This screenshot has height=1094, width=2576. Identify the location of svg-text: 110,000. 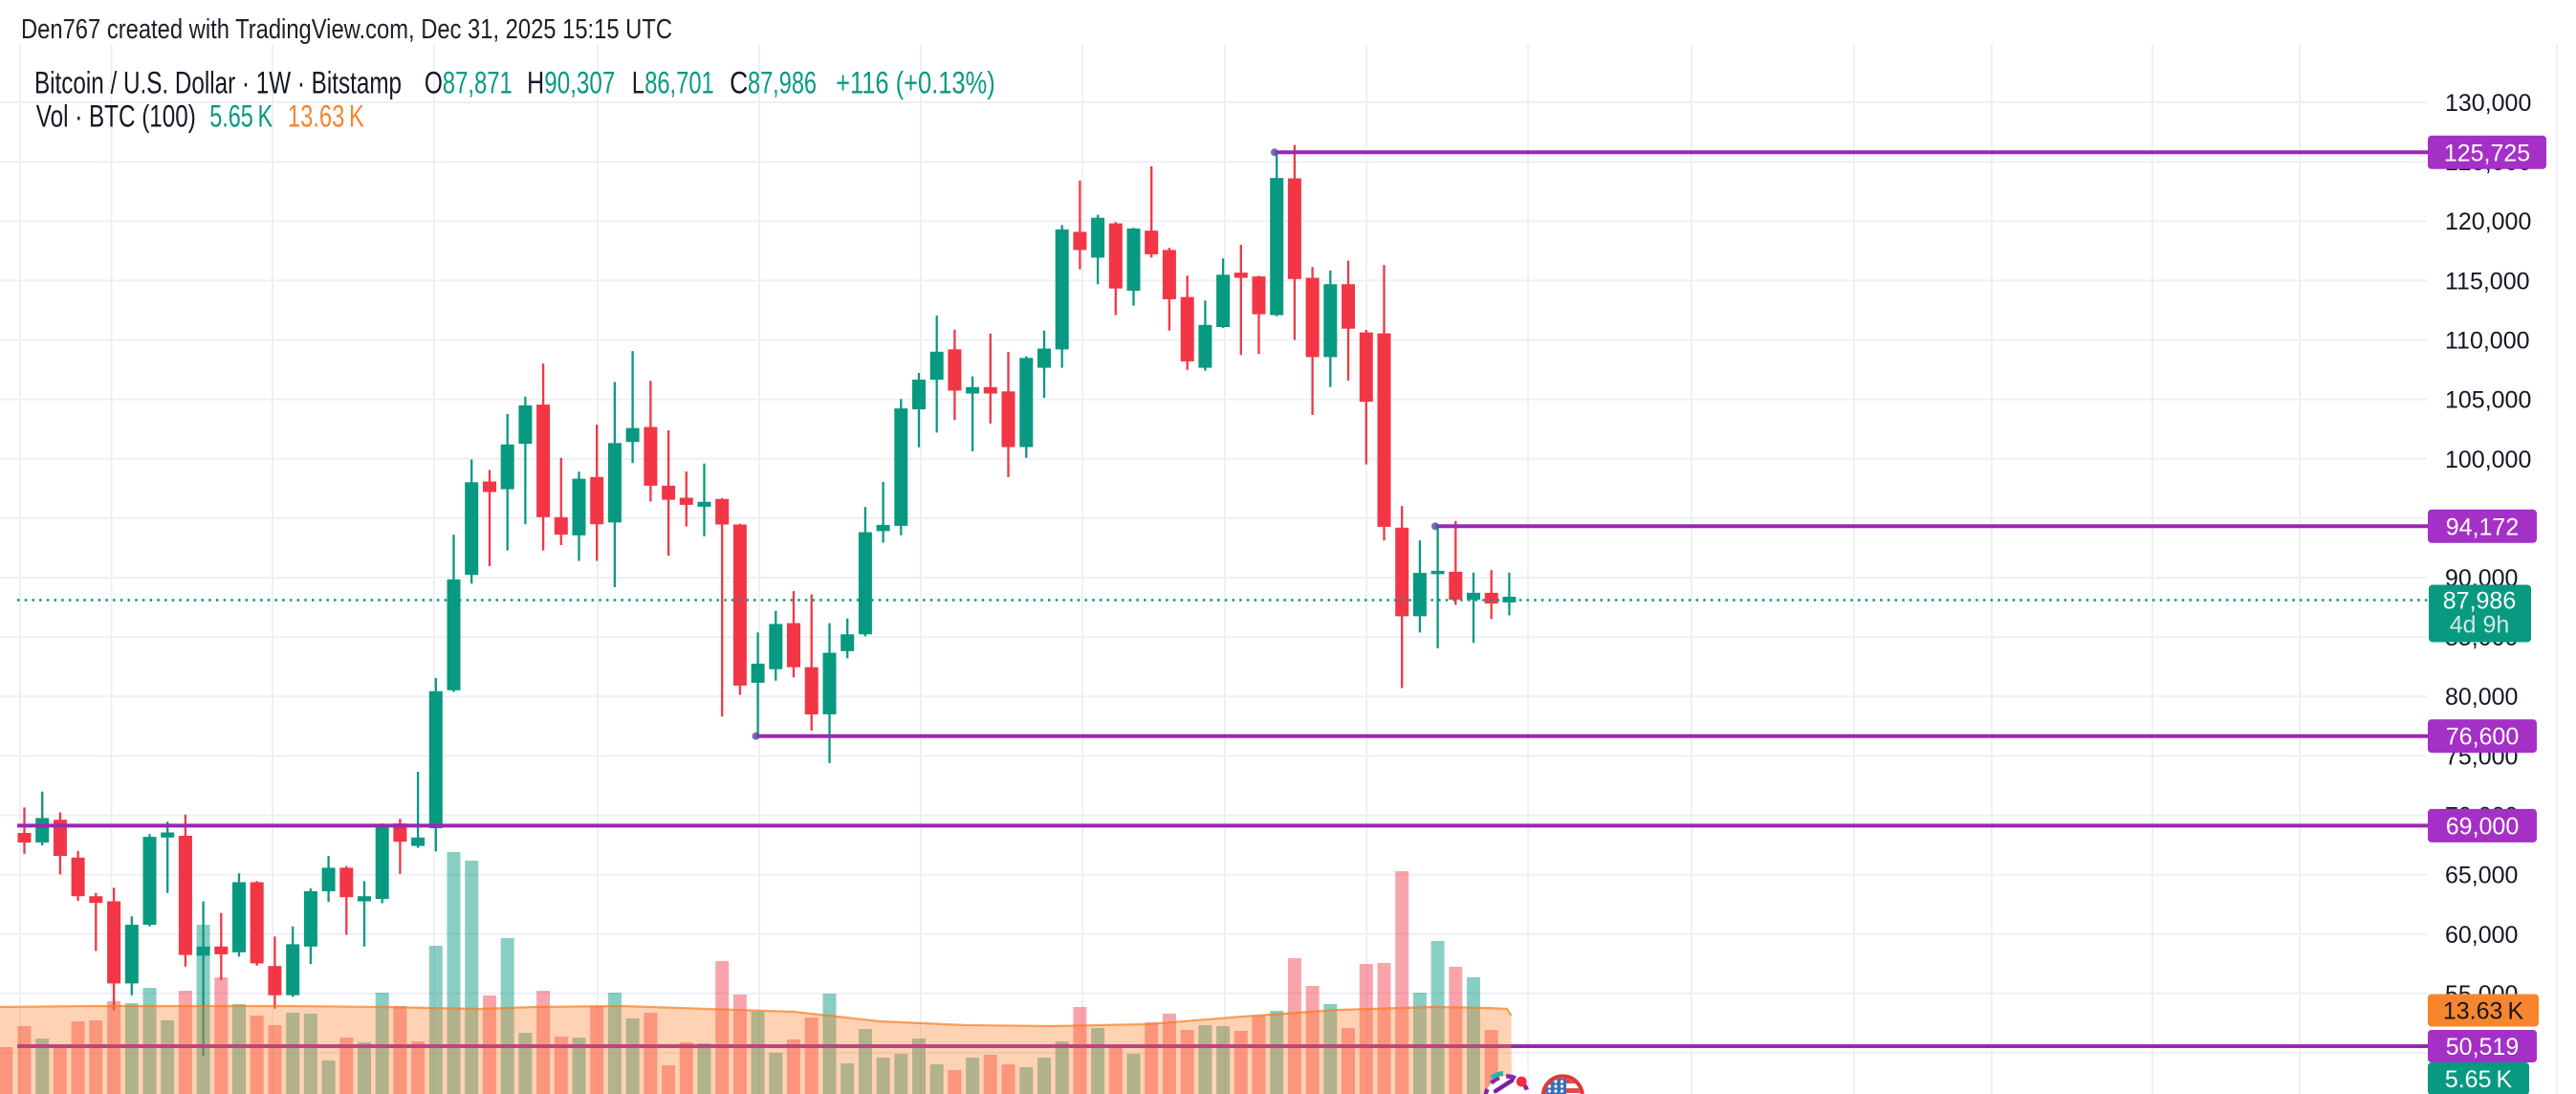
(2487, 341).